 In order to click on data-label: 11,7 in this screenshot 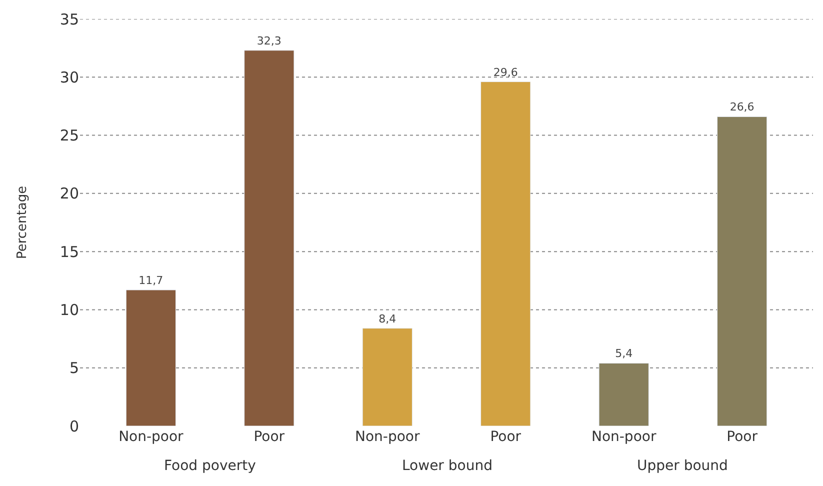, I will do `click(151, 280)`.